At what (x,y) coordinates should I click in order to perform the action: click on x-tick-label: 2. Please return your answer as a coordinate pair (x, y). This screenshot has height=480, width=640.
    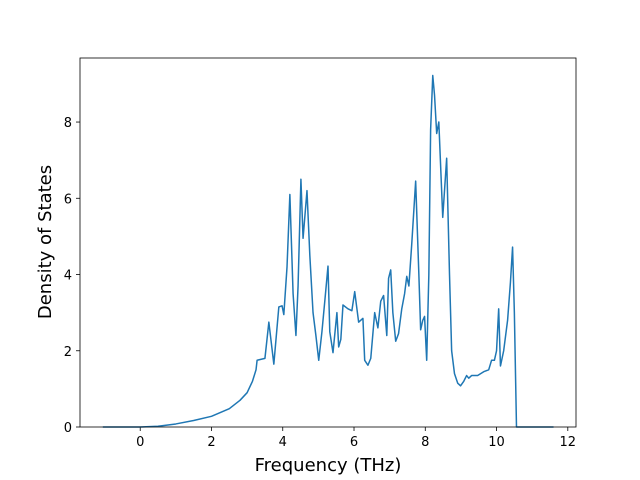
    Looking at the image, I should click on (211, 442).